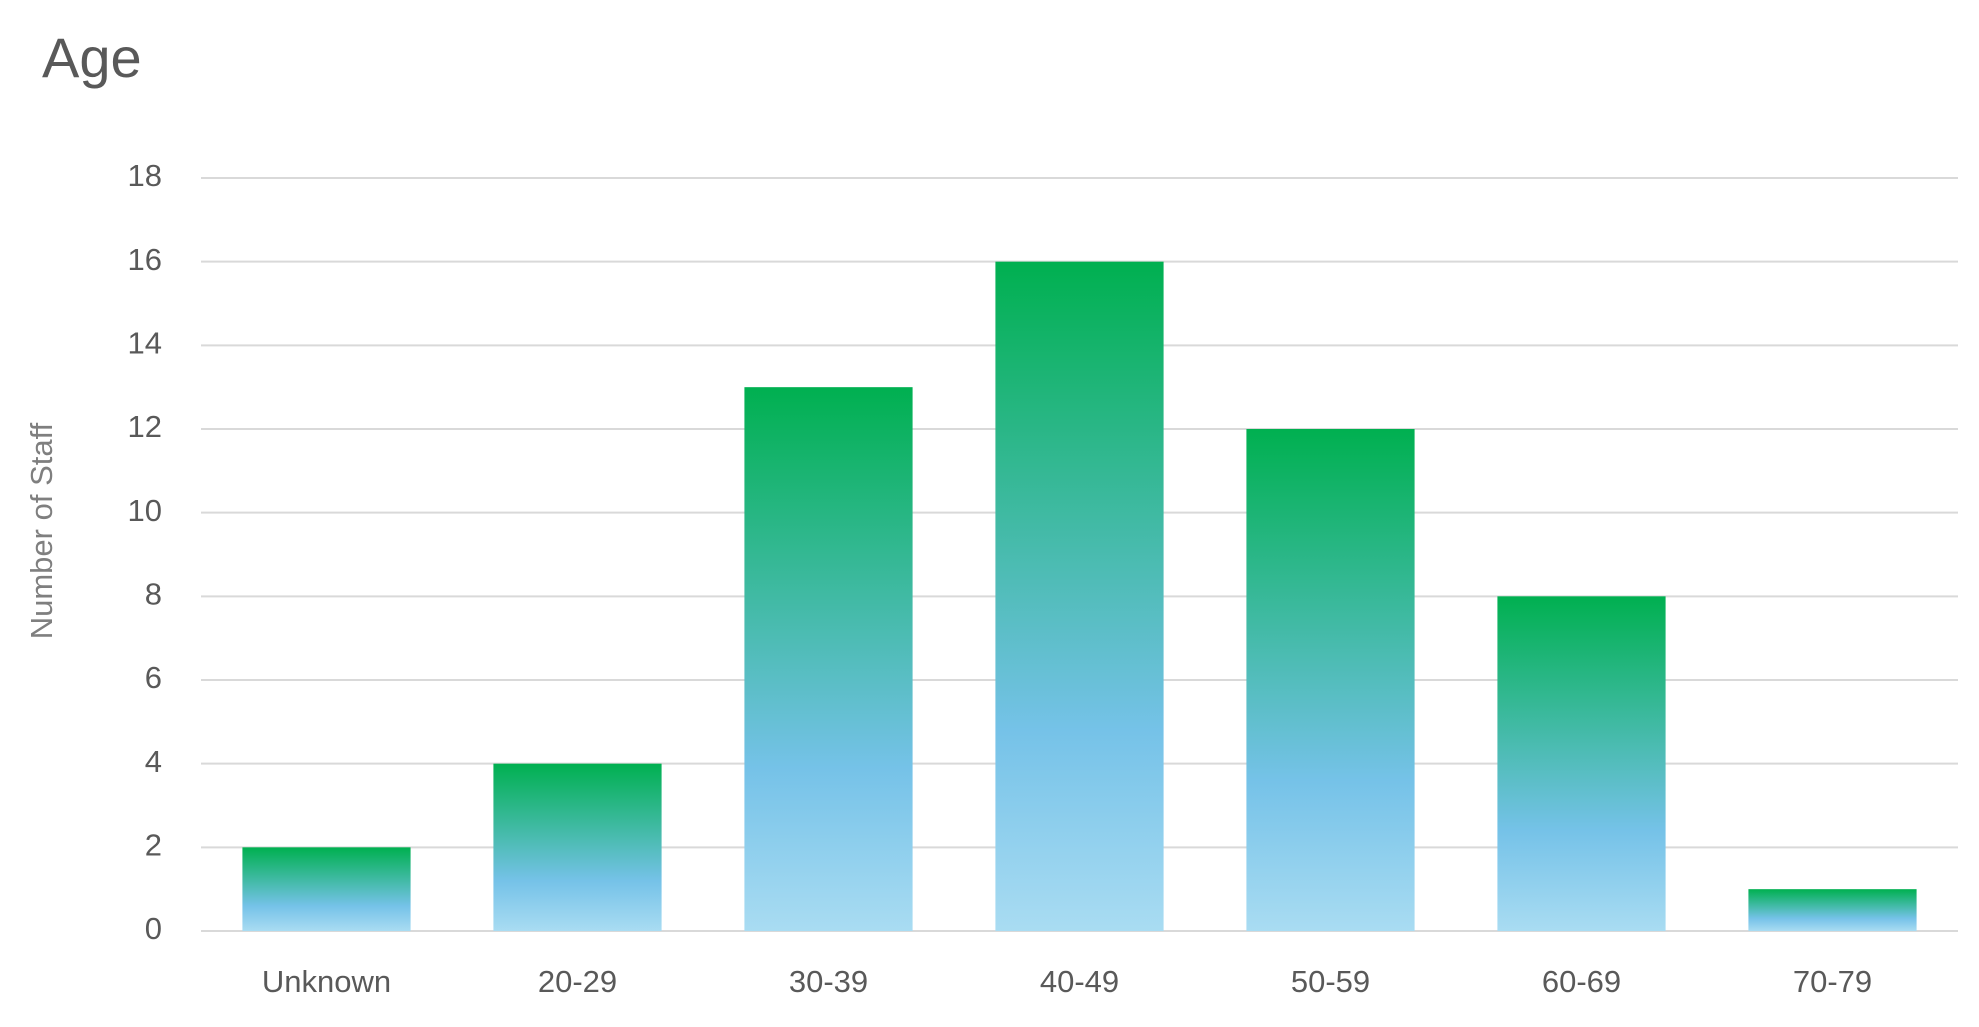 The height and width of the screenshot is (1027, 1979). What do you see at coordinates (153, 845) in the screenshot?
I see `y-tick-label: 2` at bounding box center [153, 845].